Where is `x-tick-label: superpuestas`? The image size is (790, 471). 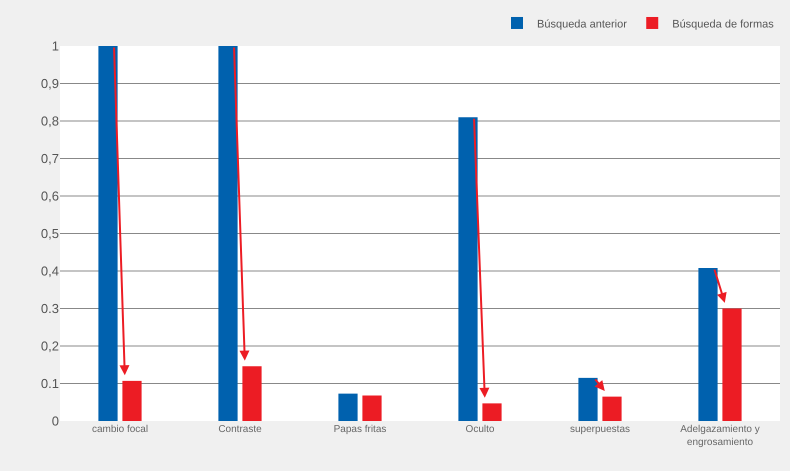
x-tick-label: superpuestas is located at coordinates (600, 429).